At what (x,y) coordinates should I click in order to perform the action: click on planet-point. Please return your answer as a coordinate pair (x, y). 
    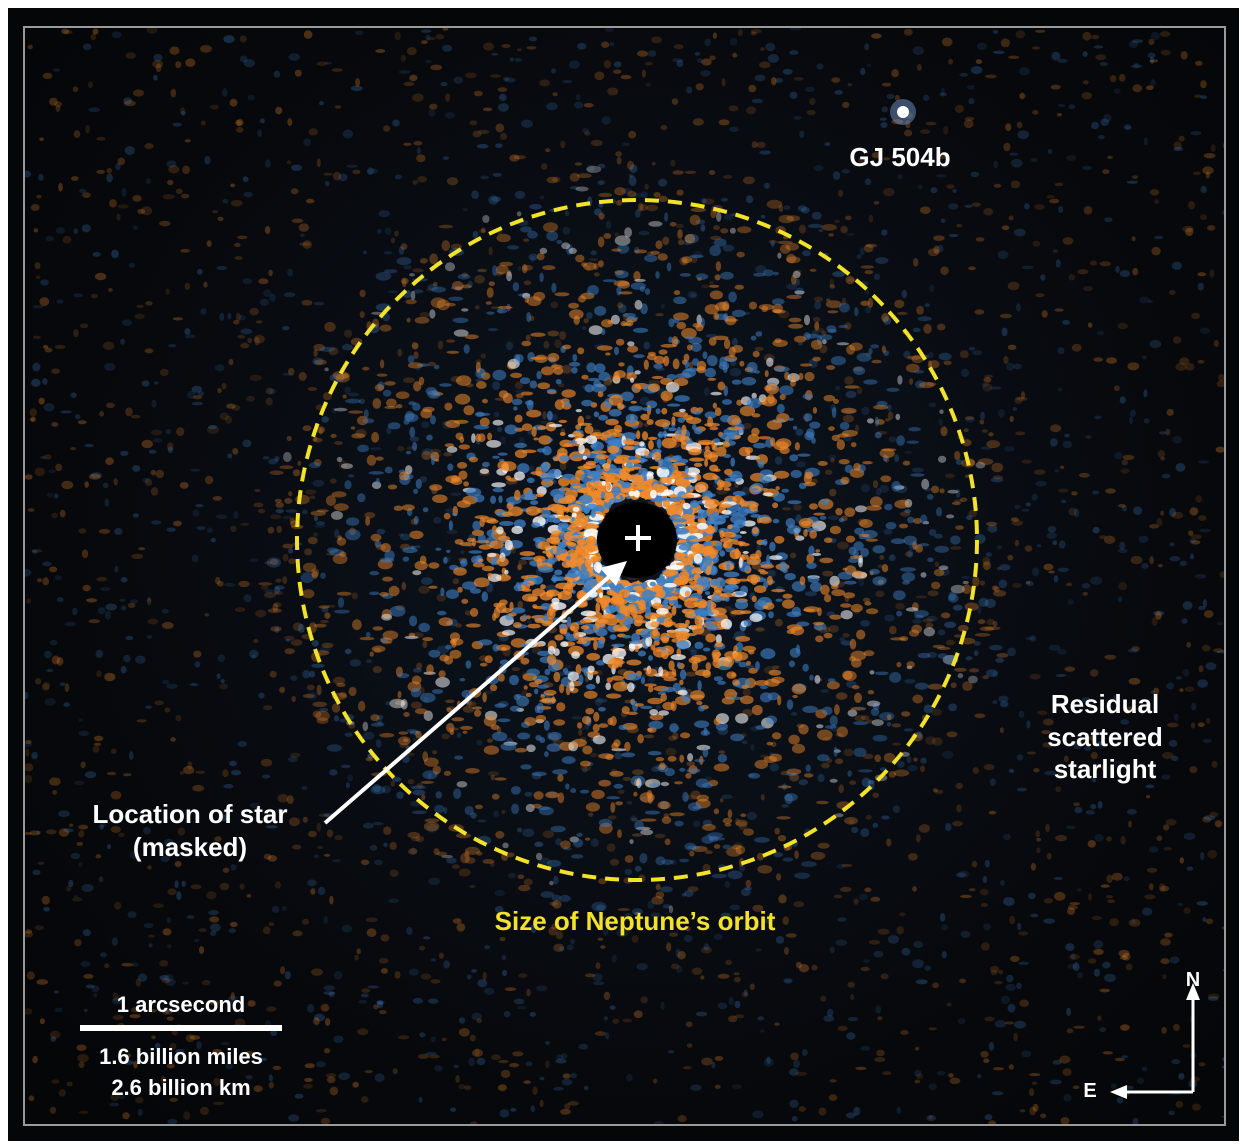
    Looking at the image, I should click on (903, 112).